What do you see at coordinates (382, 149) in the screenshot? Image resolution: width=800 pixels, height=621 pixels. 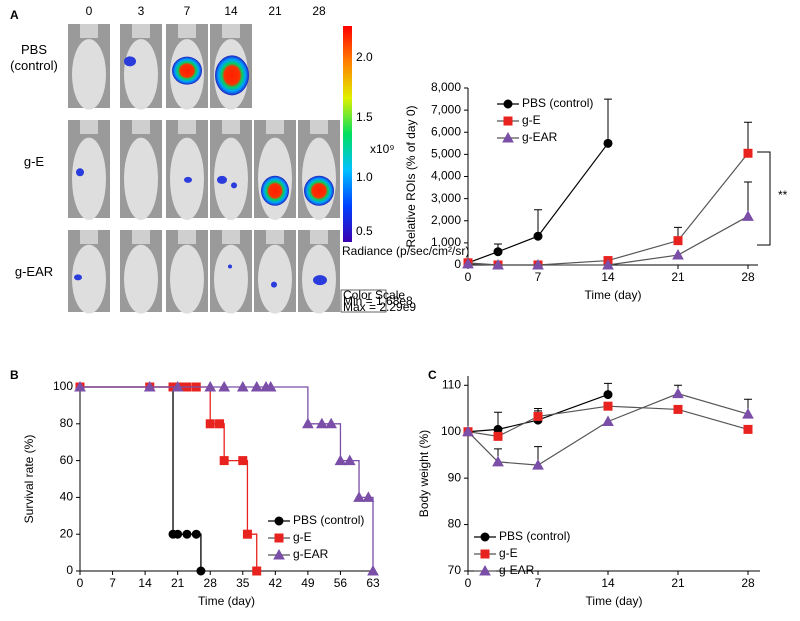 I see `colorbar-unit: x10⁹` at bounding box center [382, 149].